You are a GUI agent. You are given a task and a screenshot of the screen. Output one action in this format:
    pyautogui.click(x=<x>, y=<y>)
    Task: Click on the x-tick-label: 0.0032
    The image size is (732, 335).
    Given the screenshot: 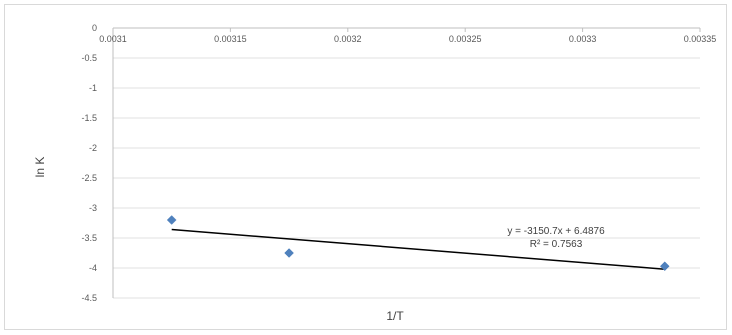 What is the action you would take?
    pyautogui.click(x=348, y=39)
    